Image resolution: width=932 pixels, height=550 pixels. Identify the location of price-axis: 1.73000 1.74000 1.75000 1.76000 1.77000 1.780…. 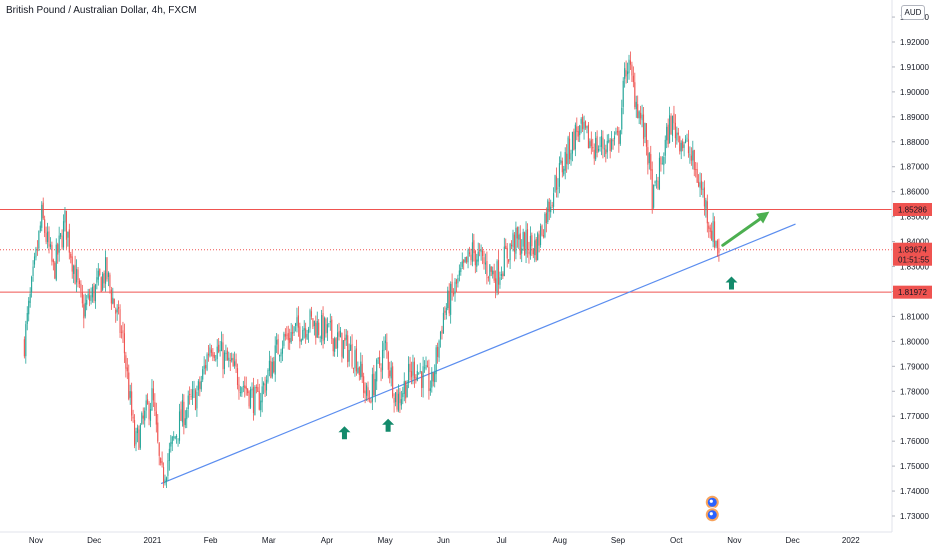
(911, 275).